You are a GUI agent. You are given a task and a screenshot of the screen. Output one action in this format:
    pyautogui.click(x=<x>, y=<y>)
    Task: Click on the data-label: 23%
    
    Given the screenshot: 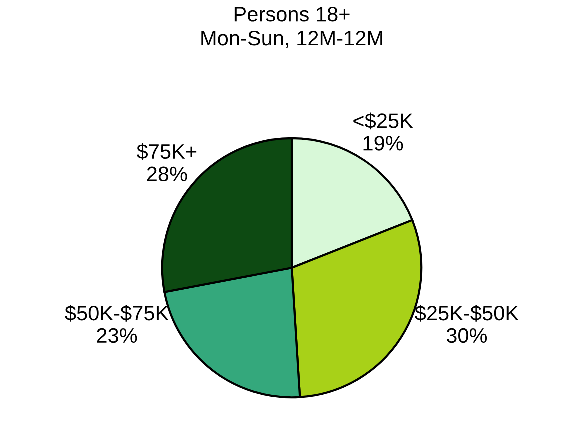 What is the action you would take?
    pyautogui.click(x=117, y=336)
    